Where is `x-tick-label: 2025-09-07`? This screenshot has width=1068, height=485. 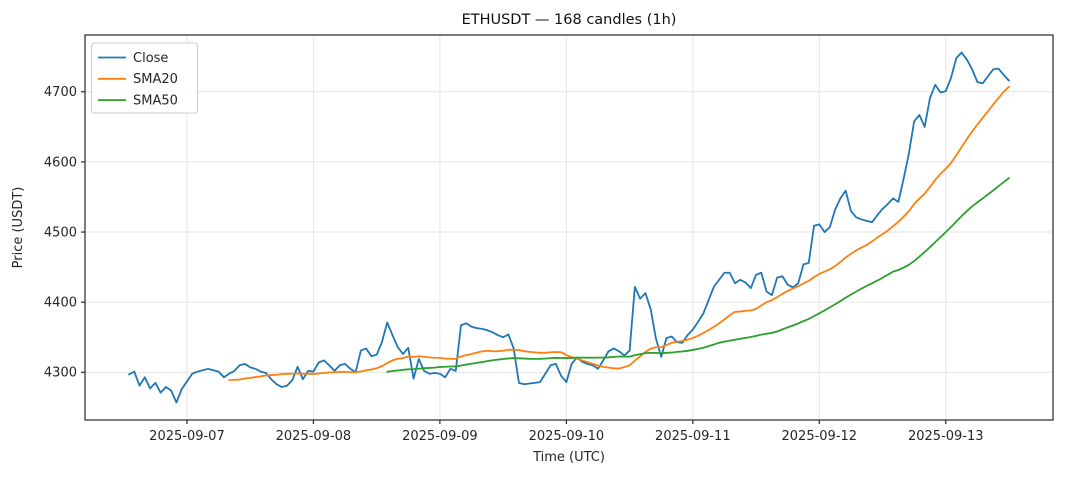 x-tick-label: 2025-09-07 is located at coordinates (187, 436).